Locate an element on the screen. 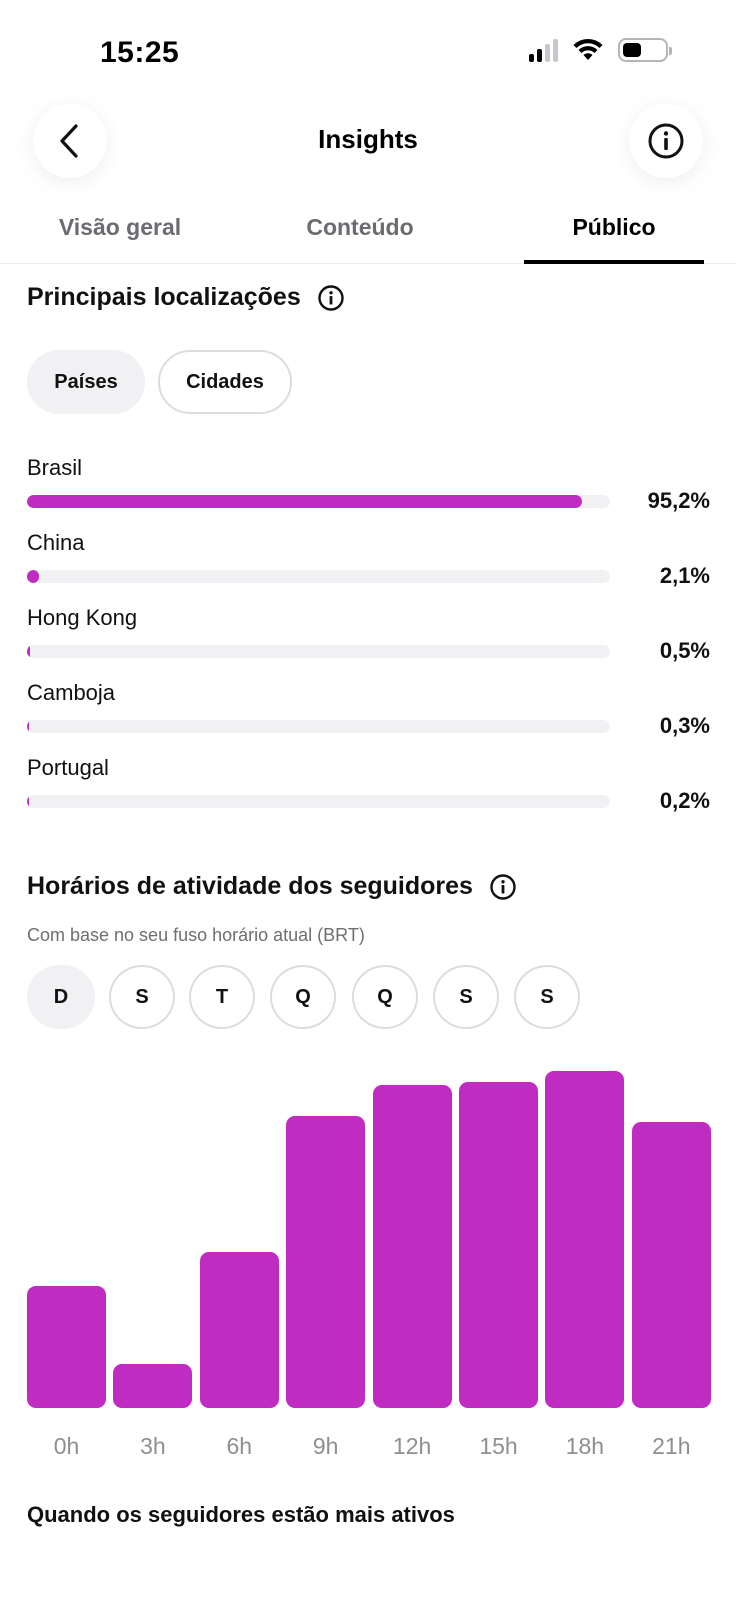 Image resolution: width=736 pixels, height=1600 pixels. cellular-signal-icon is located at coordinates (543, 50).